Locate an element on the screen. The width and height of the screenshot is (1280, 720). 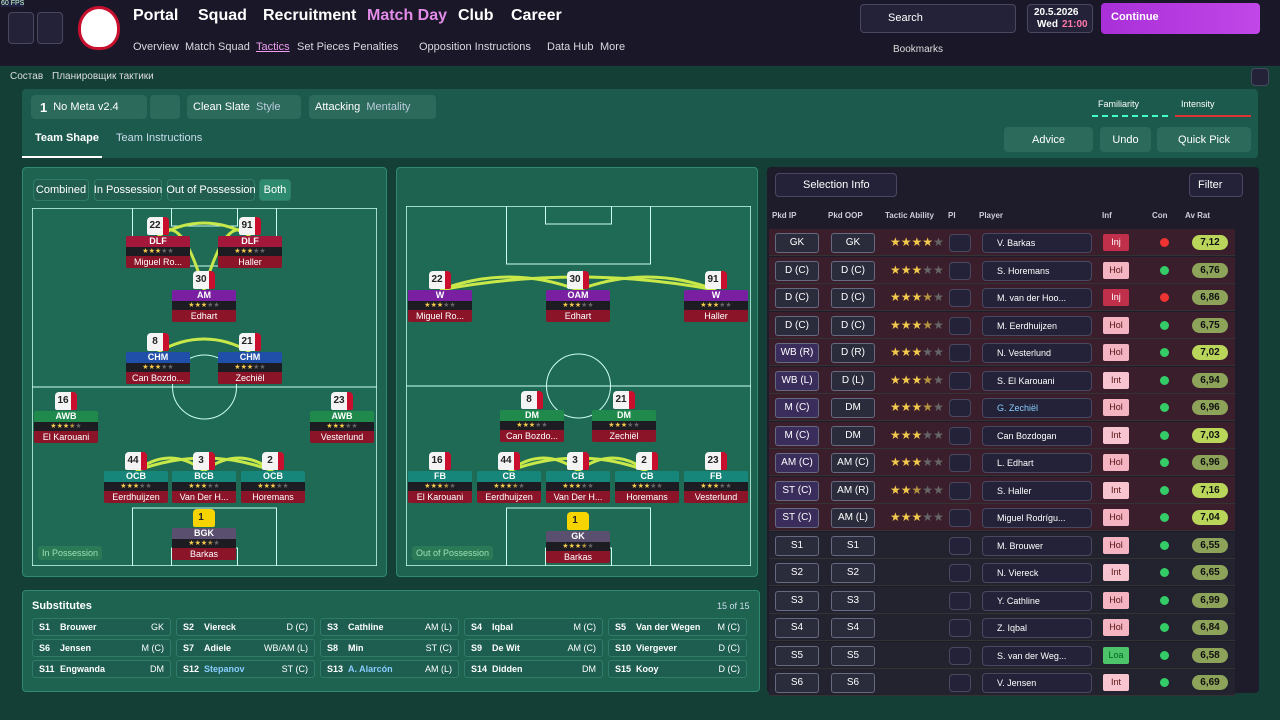
menu-item: Career is located at coordinates (536, 15).